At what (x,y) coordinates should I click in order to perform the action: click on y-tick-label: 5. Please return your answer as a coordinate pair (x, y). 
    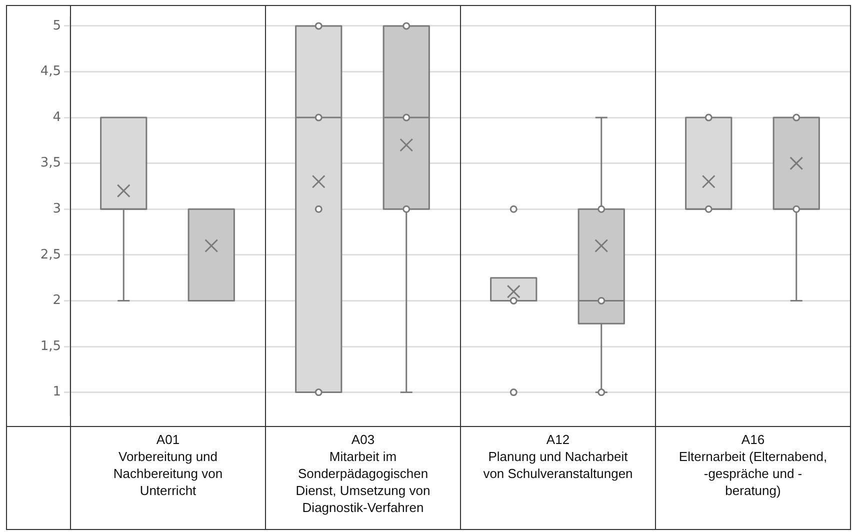
    Looking at the image, I should click on (56, 26).